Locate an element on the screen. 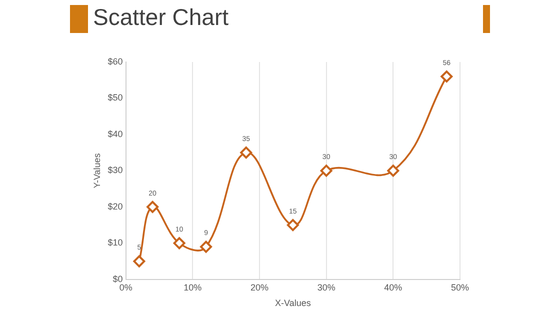  chart-title: Scatter Chart is located at coordinates (160, 17).